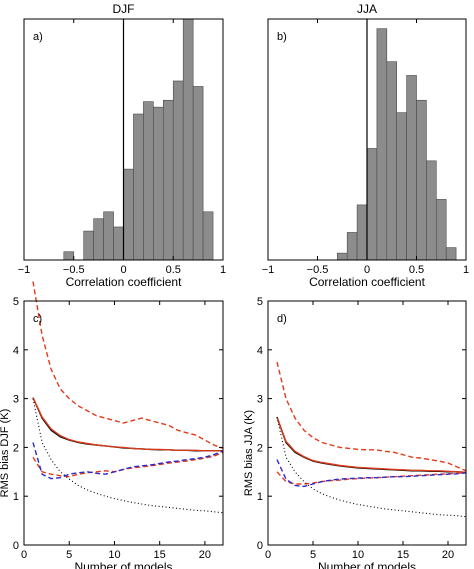 This screenshot has height=569, width=474. I want to click on panel-label: a), so click(38, 37).